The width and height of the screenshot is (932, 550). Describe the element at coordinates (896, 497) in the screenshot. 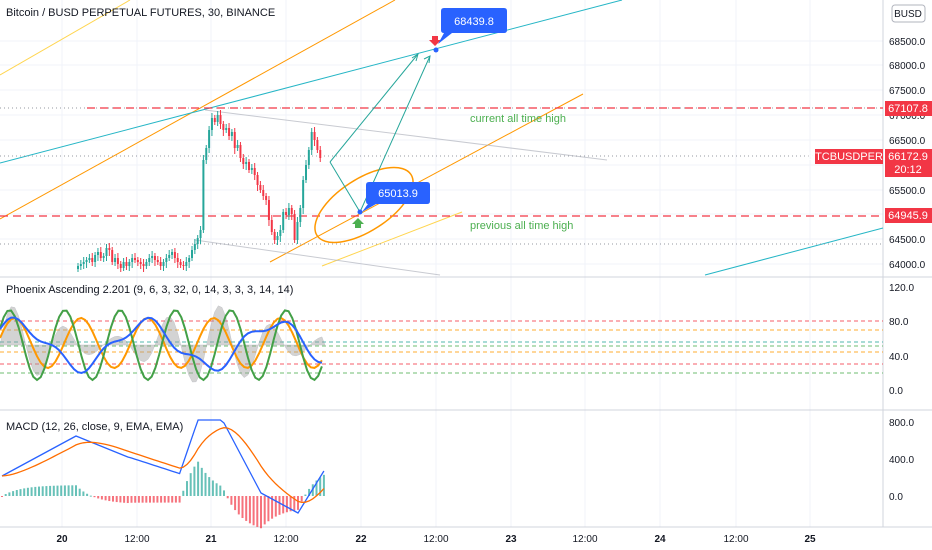

I see `macd-tick-label: 0.0` at that location.